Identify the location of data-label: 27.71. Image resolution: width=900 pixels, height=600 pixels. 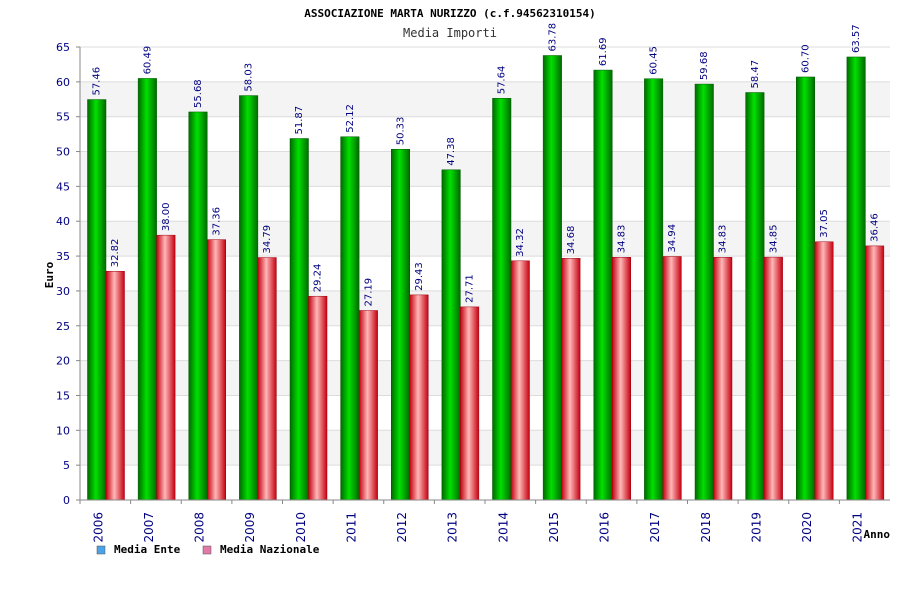
(470, 288).